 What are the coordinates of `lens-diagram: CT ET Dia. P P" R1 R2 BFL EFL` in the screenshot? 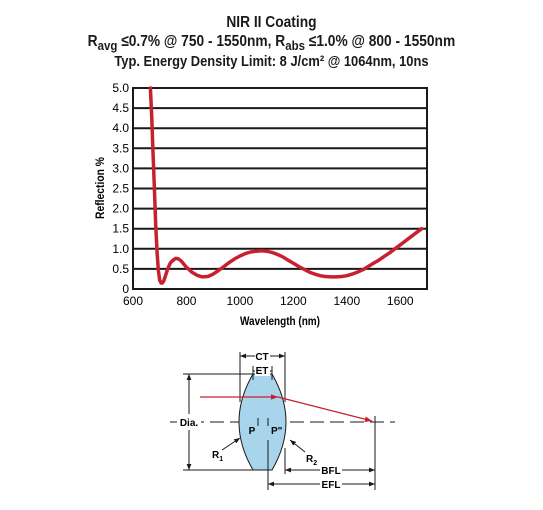 It's located at (282, 420).